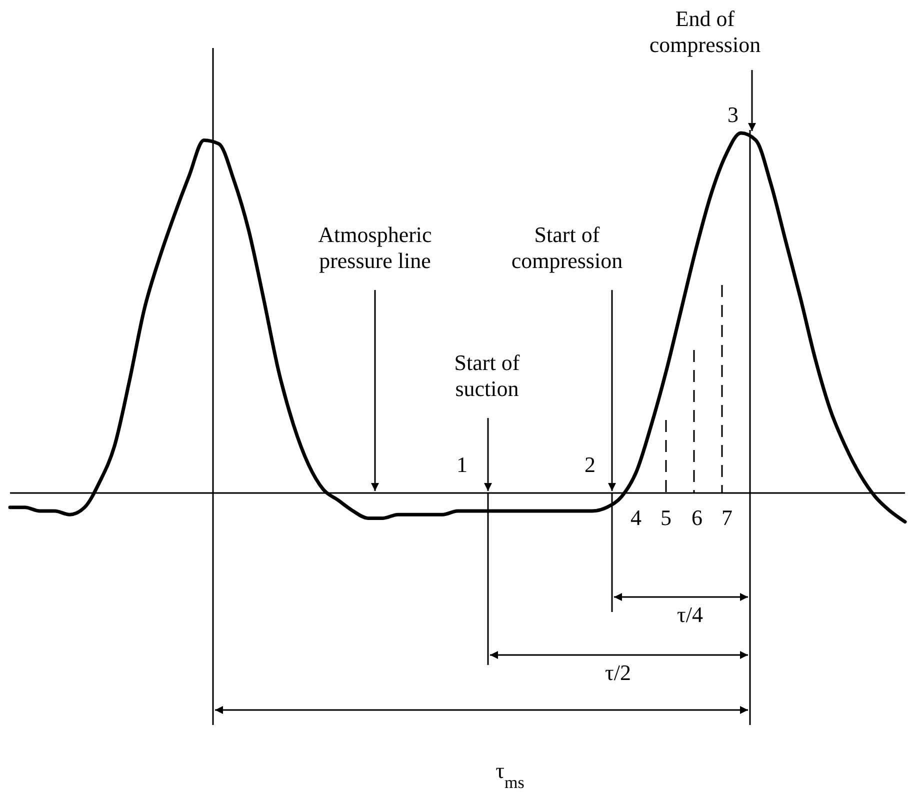 The image size is (910, 803). I want to click on annotation: Start of suction, so click(487, 375).